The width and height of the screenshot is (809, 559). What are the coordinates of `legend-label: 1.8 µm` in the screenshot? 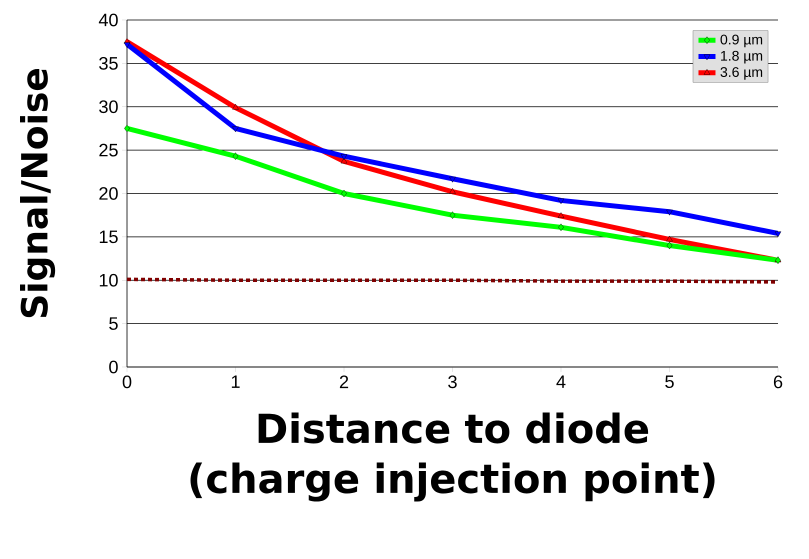 It's located at (741, 57).